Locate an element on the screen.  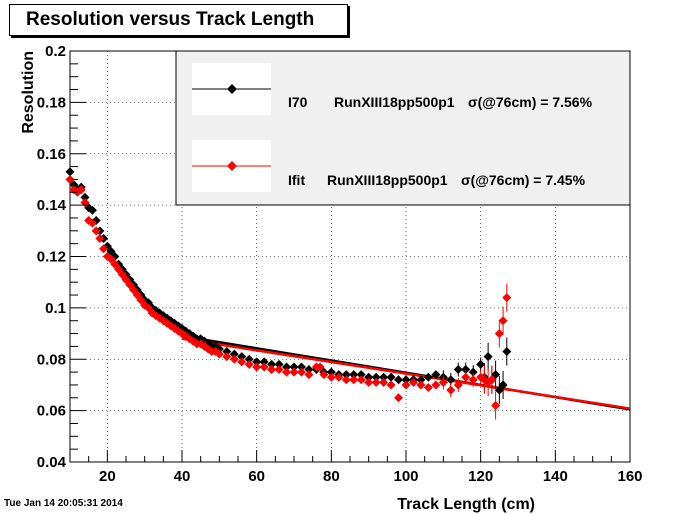
legend-series-label-1: RunXIII18pp500p1 is located at coordinates (394, 102).